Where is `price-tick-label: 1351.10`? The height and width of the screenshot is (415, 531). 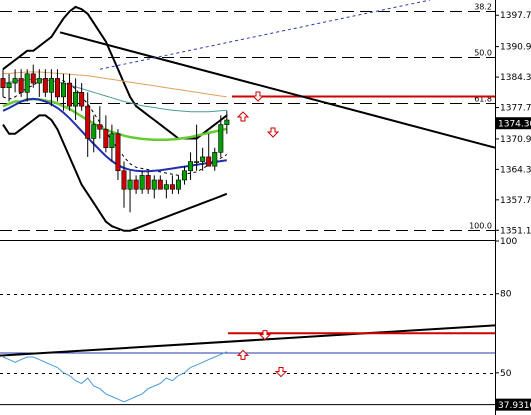 price-tick-label: 1351.10 is located at coordinates (515, 231).